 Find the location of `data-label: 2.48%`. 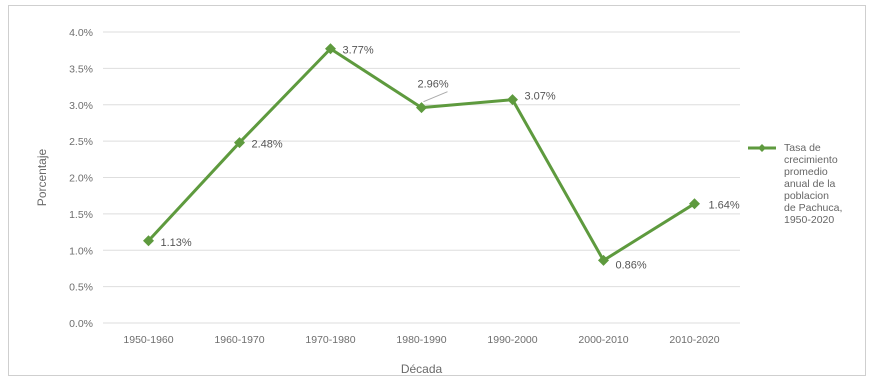

data-label: 2.48% is located at coordinates (267, 145).